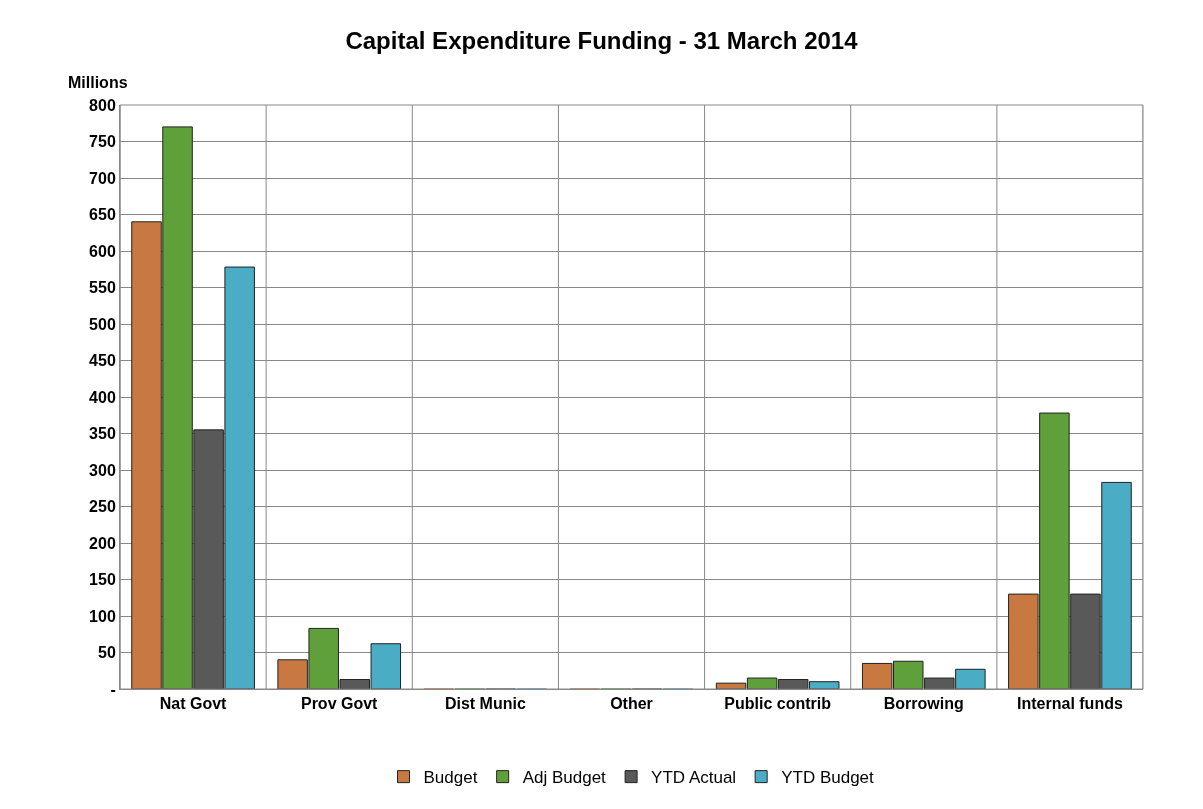  Describe the element at coordinates (102, 507) in the screenshot. I see `y-tick-label: 250` at that location.